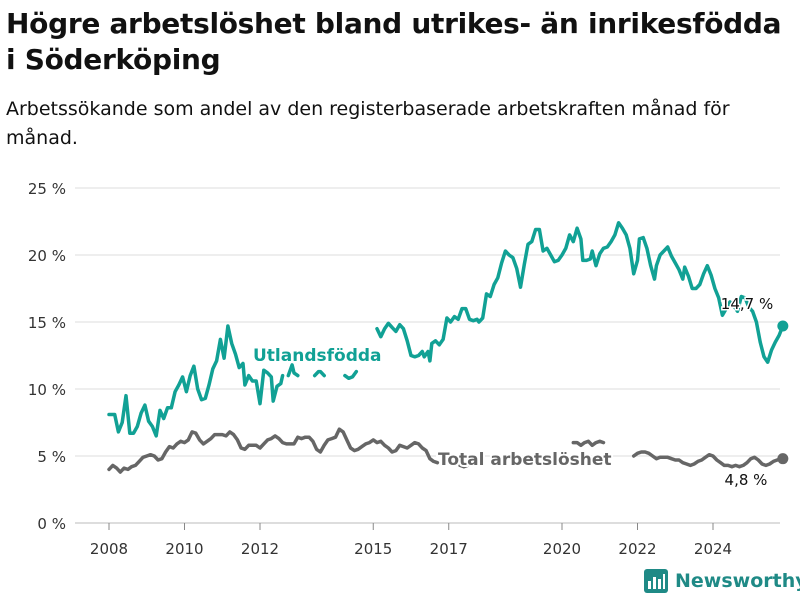  What do you see at coordinates (109, 549) in the screenshot?
I see `x-tick-label: 2008` at bounding box center [109, 549].